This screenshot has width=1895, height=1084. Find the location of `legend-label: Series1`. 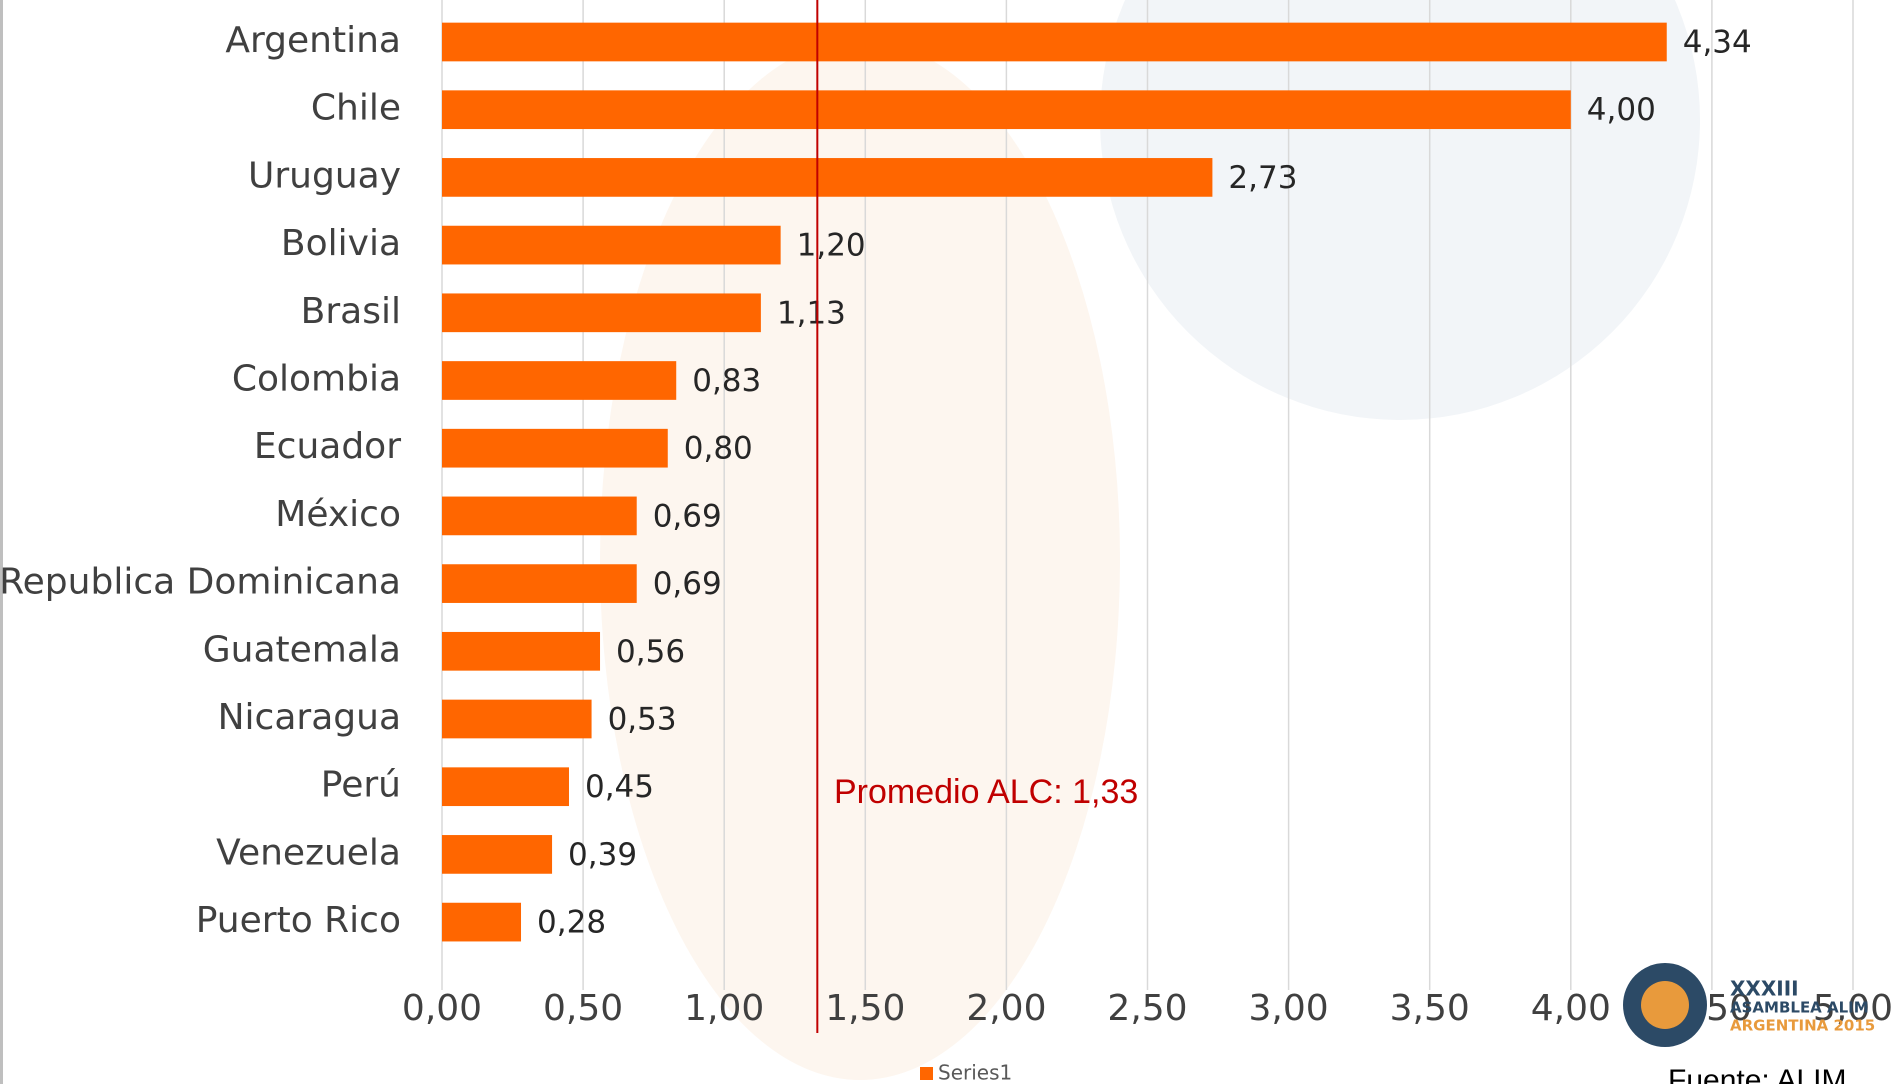

legend-label: Series1 is located at coordinates (975, 1072).